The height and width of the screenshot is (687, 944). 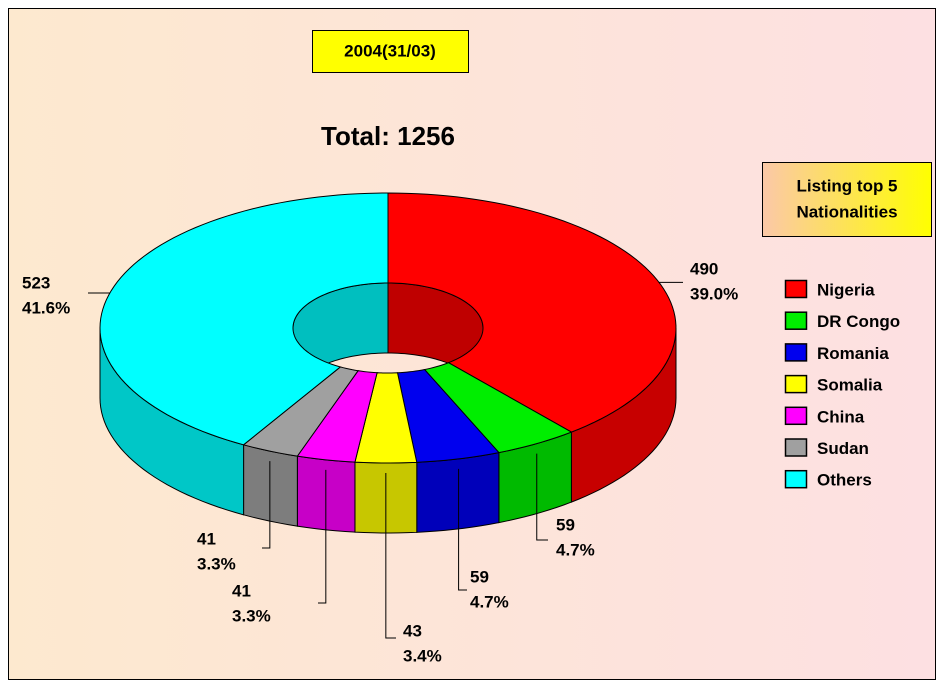 What do you see at coordinates (853, 353) in the screenshot?
I see `legend-label: Romania` at bounding box center [853, 353].